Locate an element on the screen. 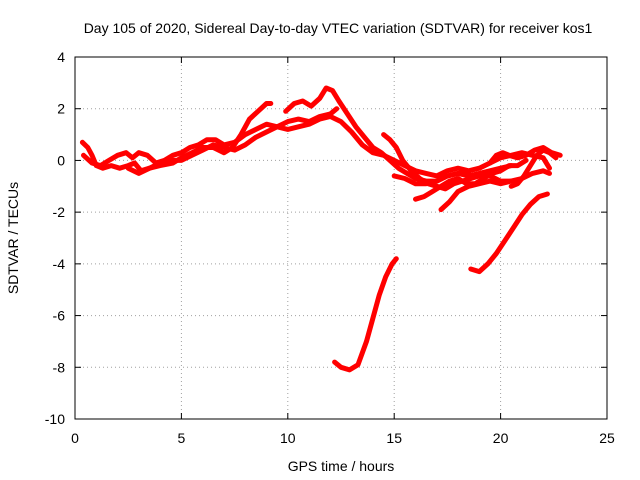 This screenshot has width=640, height=480. y-tick-label: -6 is located at coordinates (59, 316).